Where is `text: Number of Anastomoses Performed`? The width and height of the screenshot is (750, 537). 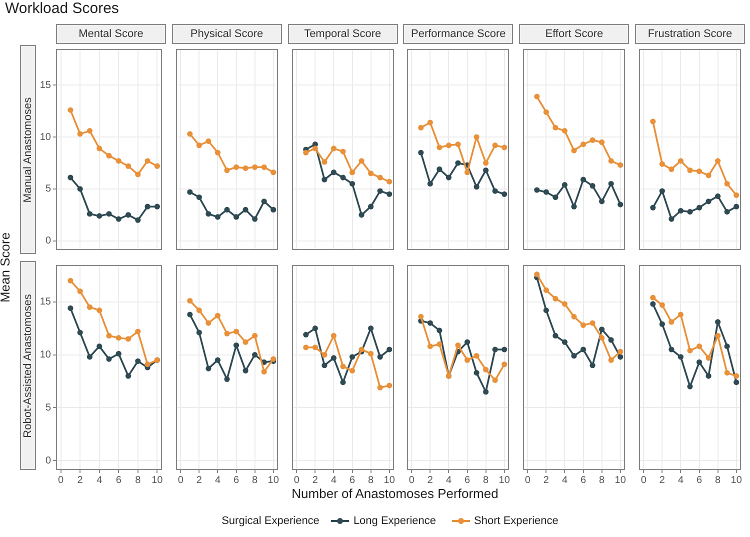
text: Number of Anastomoses Performed is located at coordinates (395, 493).